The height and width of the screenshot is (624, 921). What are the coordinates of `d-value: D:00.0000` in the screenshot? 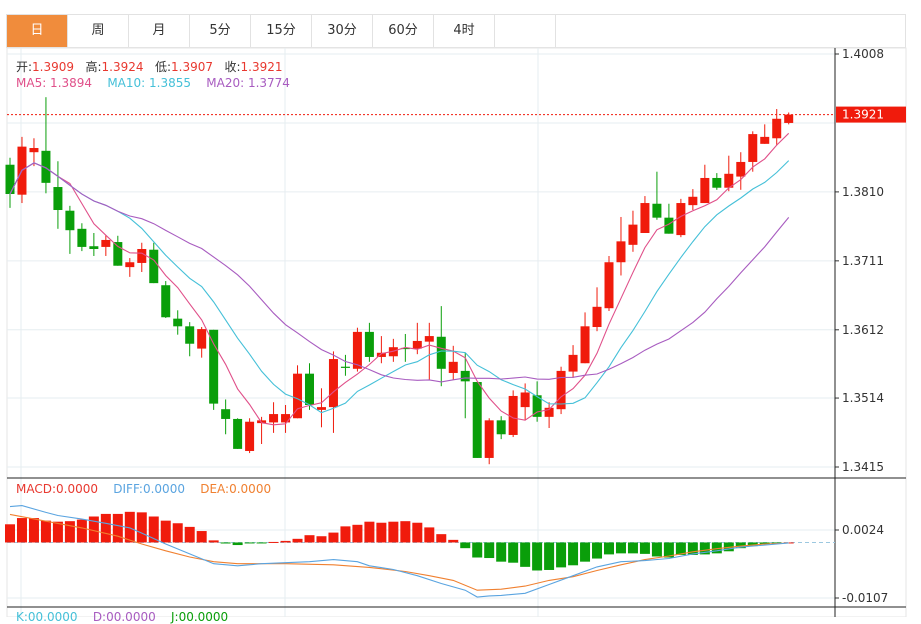 It's located at (124, 617).